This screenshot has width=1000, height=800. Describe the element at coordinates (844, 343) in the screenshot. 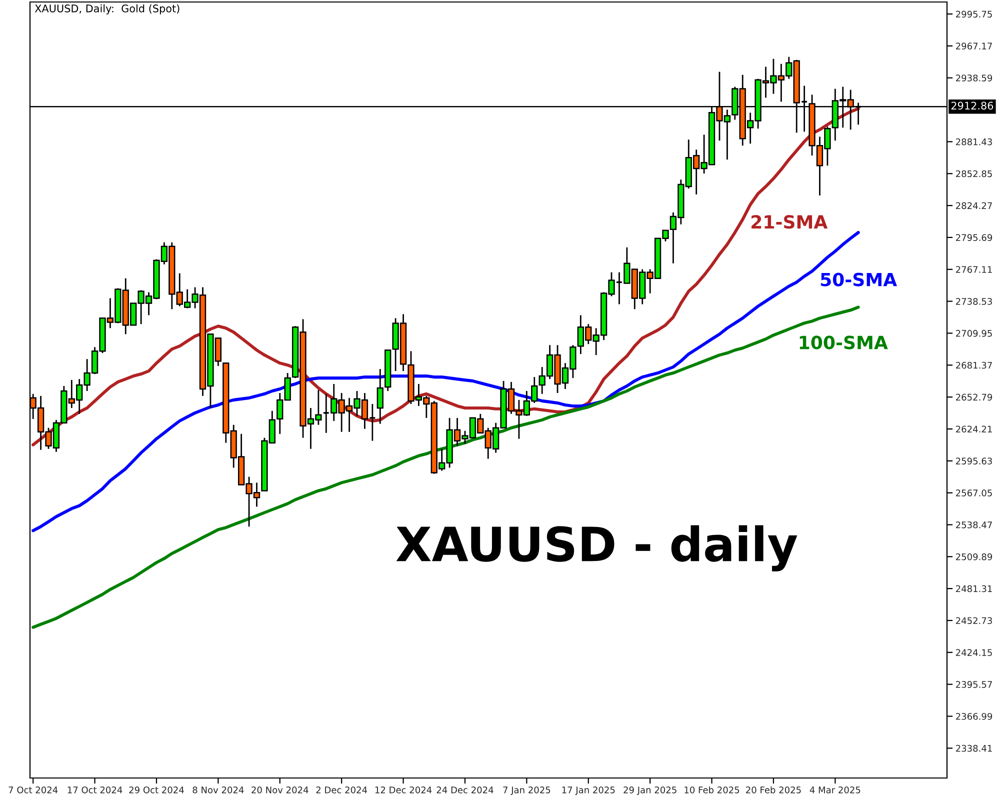

I see `series-label: 100-SMA` at that location.